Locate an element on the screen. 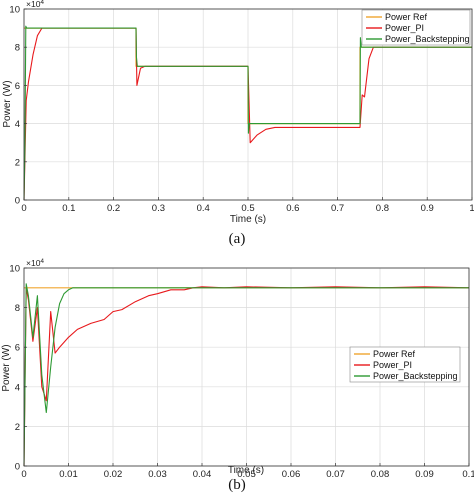 The width and height of the screenshot is (474, 493). x-ticks-b: 0 0.01 0.02 0.03 0.04 0.05 0.06 0.07 0.08 0.09 0.1 is located at coordinates (247, 471).